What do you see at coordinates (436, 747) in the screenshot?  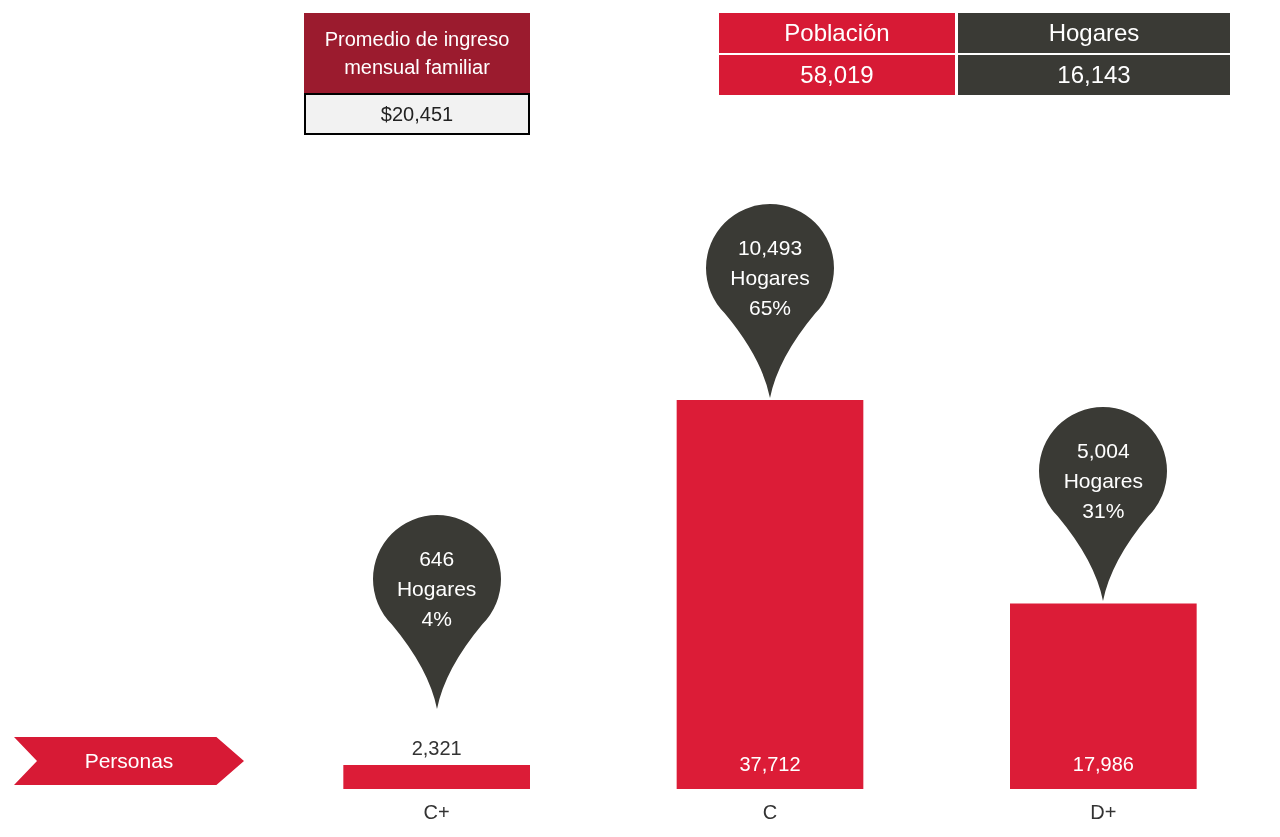 I see `data-label: 2,321` at bounding box center [436, 747].